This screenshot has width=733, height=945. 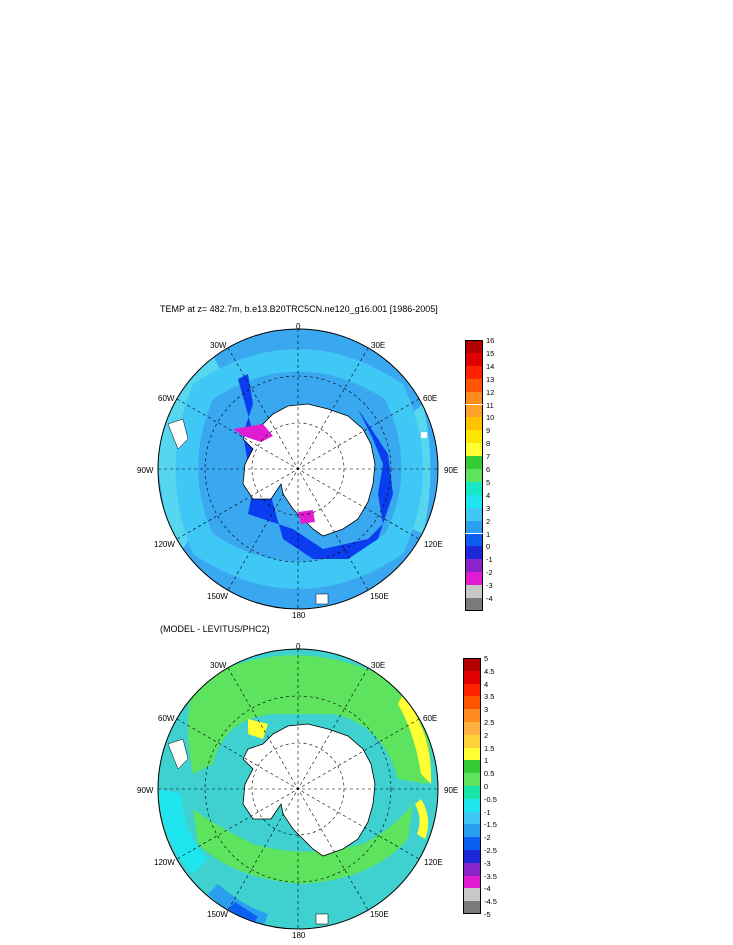 I want to click on colorbar-label: 9, so click(x=488, y=431).